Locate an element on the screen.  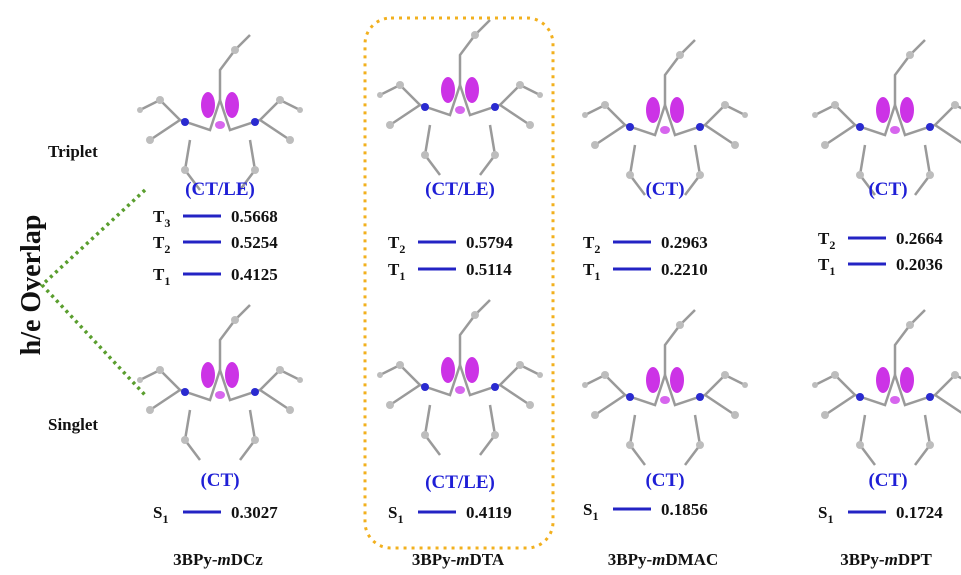
row-label: Triplet is located at coordinates (73, 151).